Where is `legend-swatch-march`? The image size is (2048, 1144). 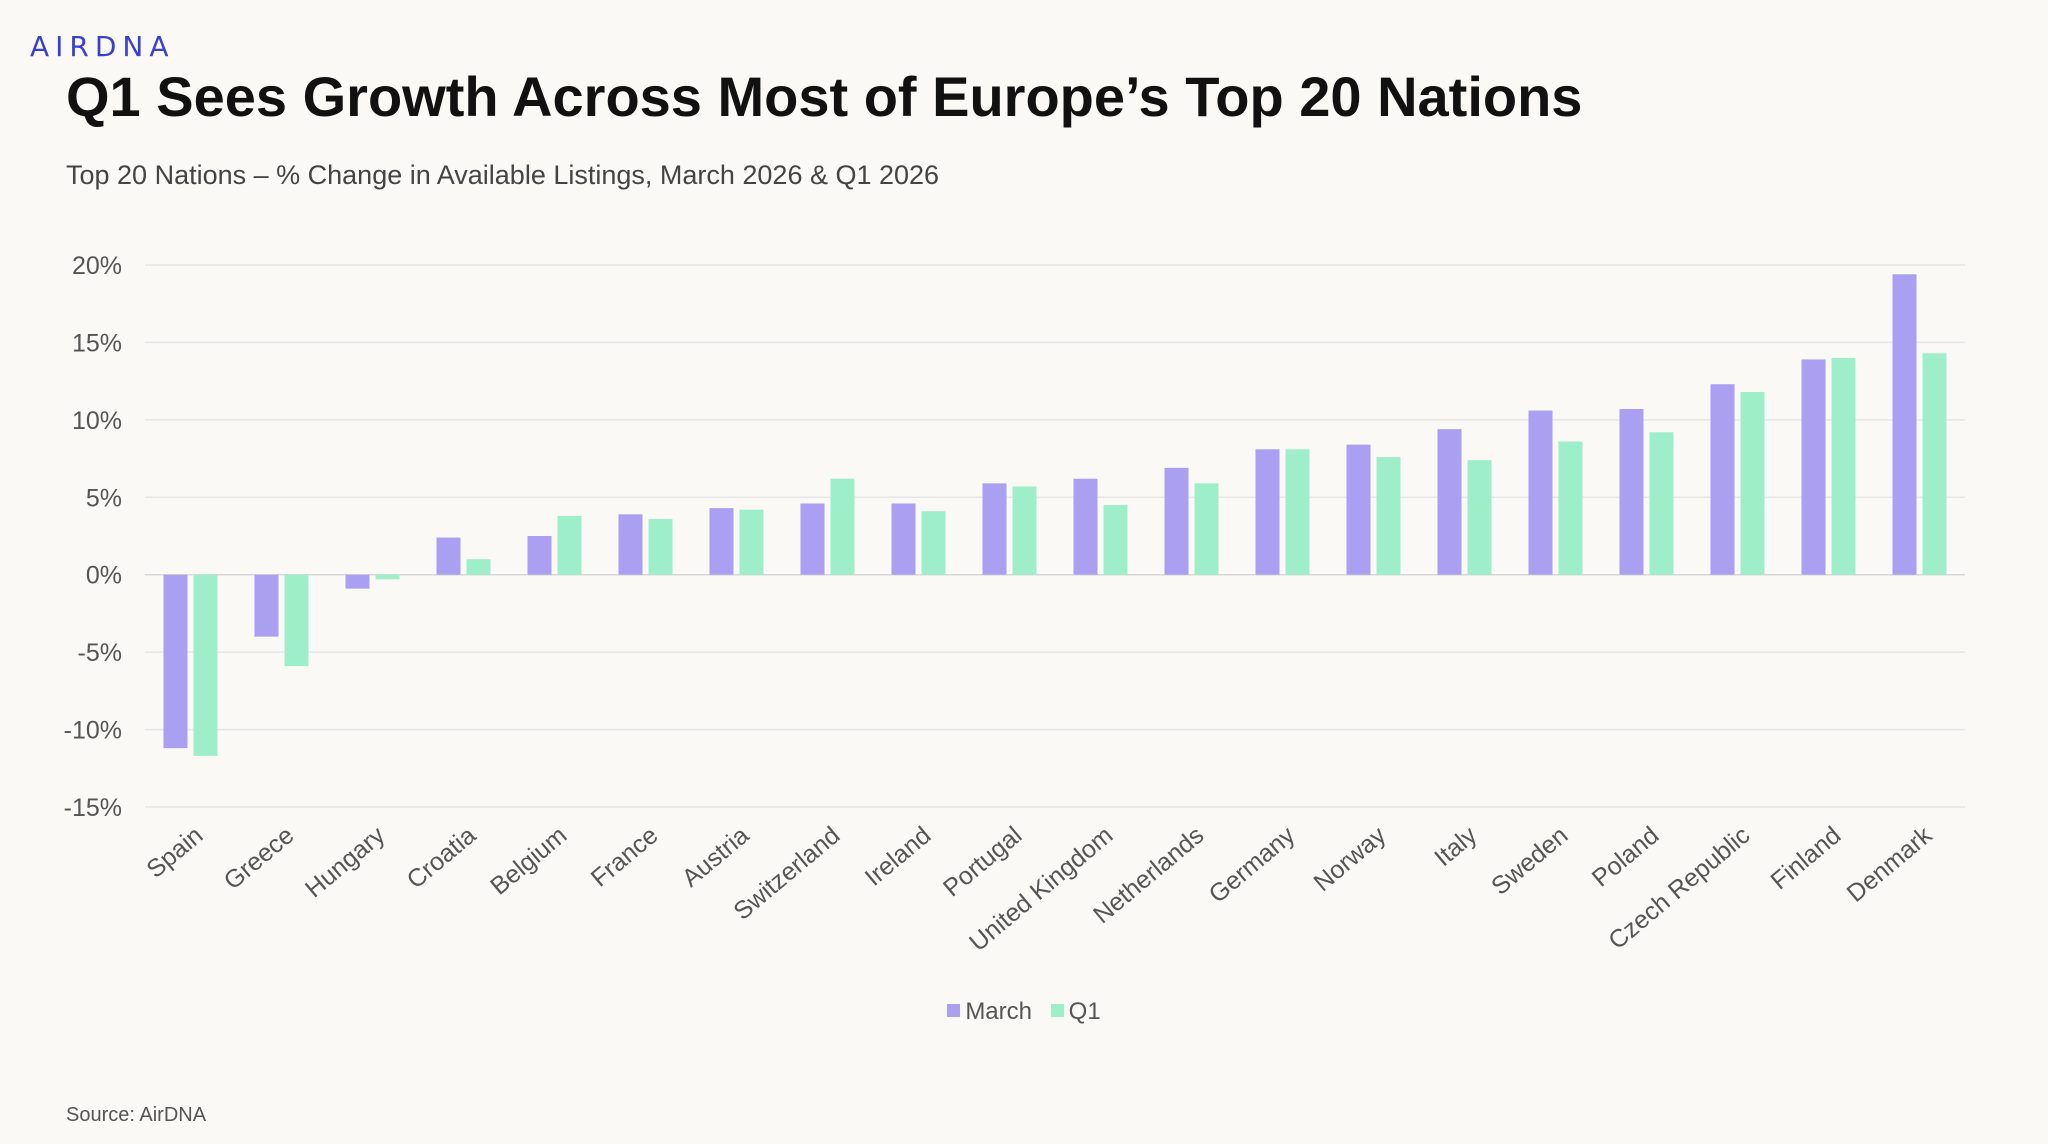
legend-swatch-march is located at coordinates (954, 1011).